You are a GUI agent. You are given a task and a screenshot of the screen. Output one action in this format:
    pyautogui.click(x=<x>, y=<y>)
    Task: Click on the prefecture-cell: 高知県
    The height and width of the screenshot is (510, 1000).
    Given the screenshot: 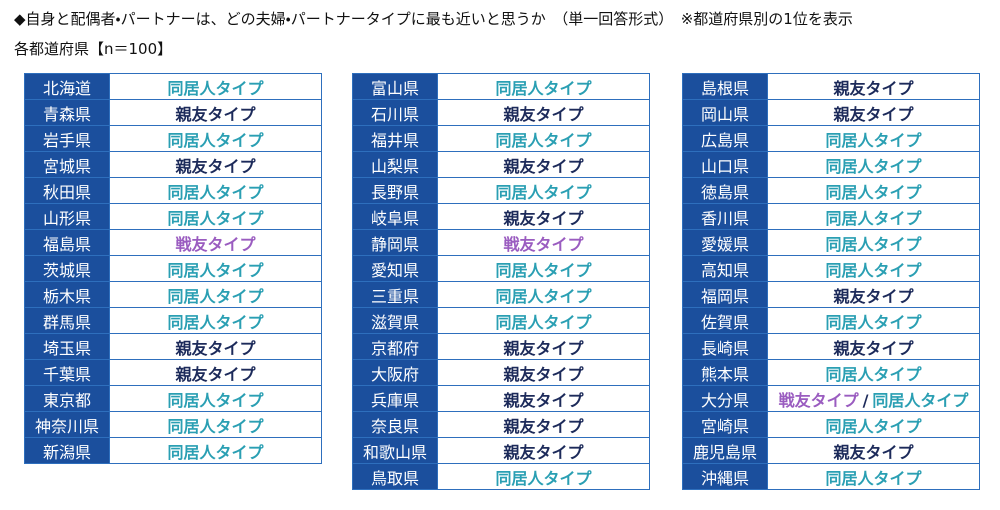 What is the action you would take?
    pyautogui.click(x=725, y=268)
    